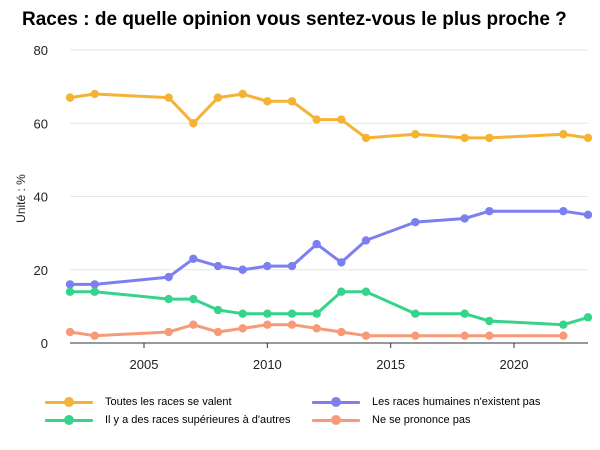 This screenshot has width=600, height=450. What do you see at coordinates (267, 364) in the screenshot?
I see `x-tick-label: 2010` at bounding box center [267, 364].